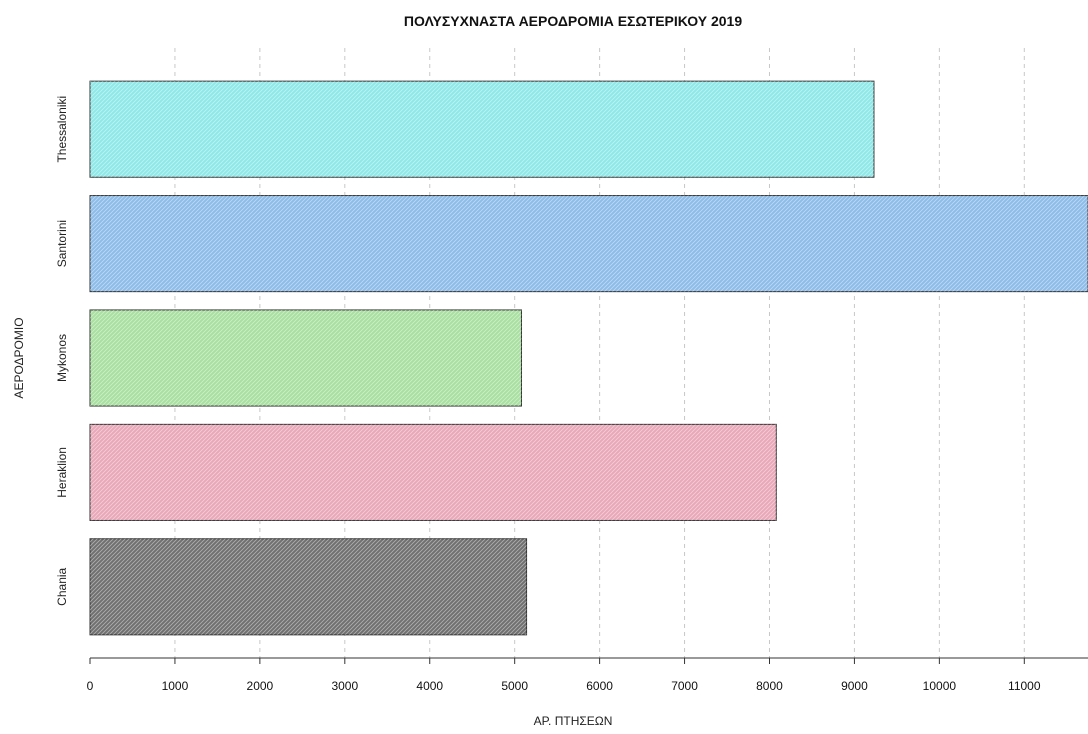  What do you see at coordinates (344, 686) in the screenshot?
I see `x-tick-label: 3000` at bounding box center [344, 686].